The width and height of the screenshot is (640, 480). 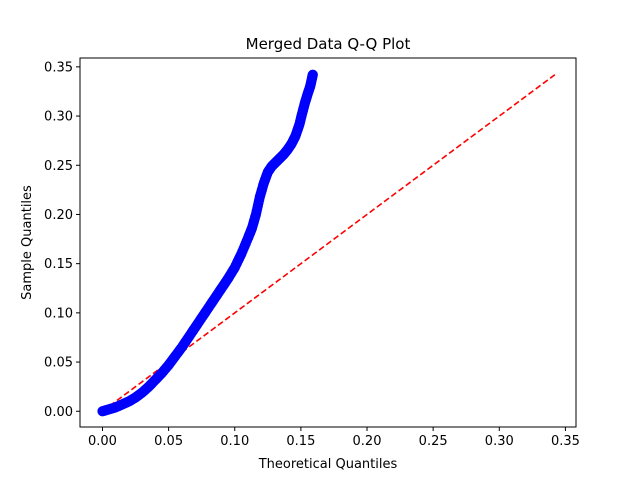 I want to click on x-axis-label: Theoretical Quantiles, so click(x=328, y=464).